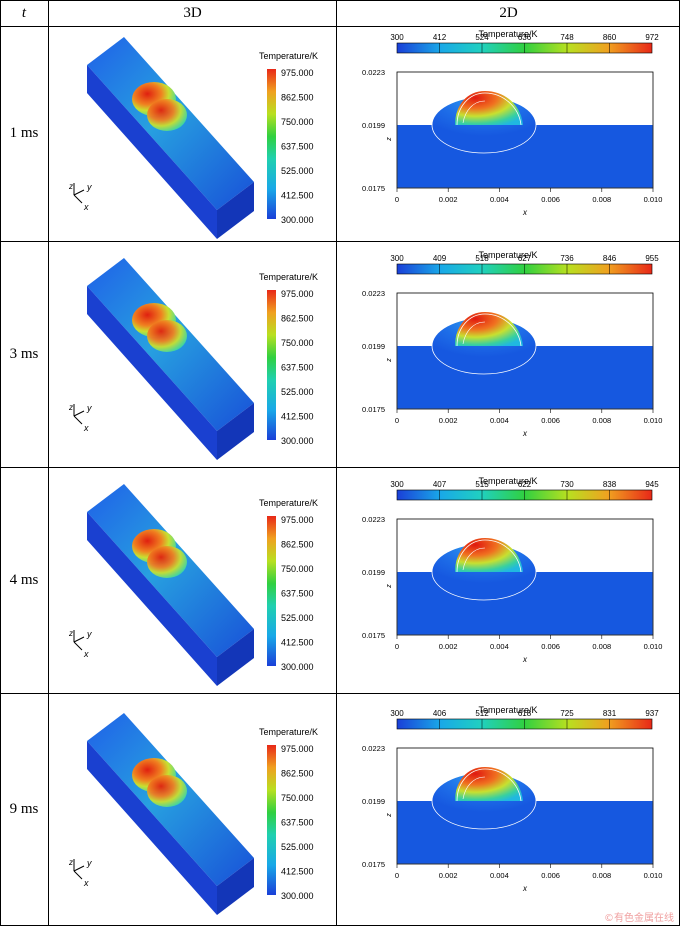 The width and height of the screenshot is (680, 926). I want to click on legend-2d-tick: 725, so click(567, 713).